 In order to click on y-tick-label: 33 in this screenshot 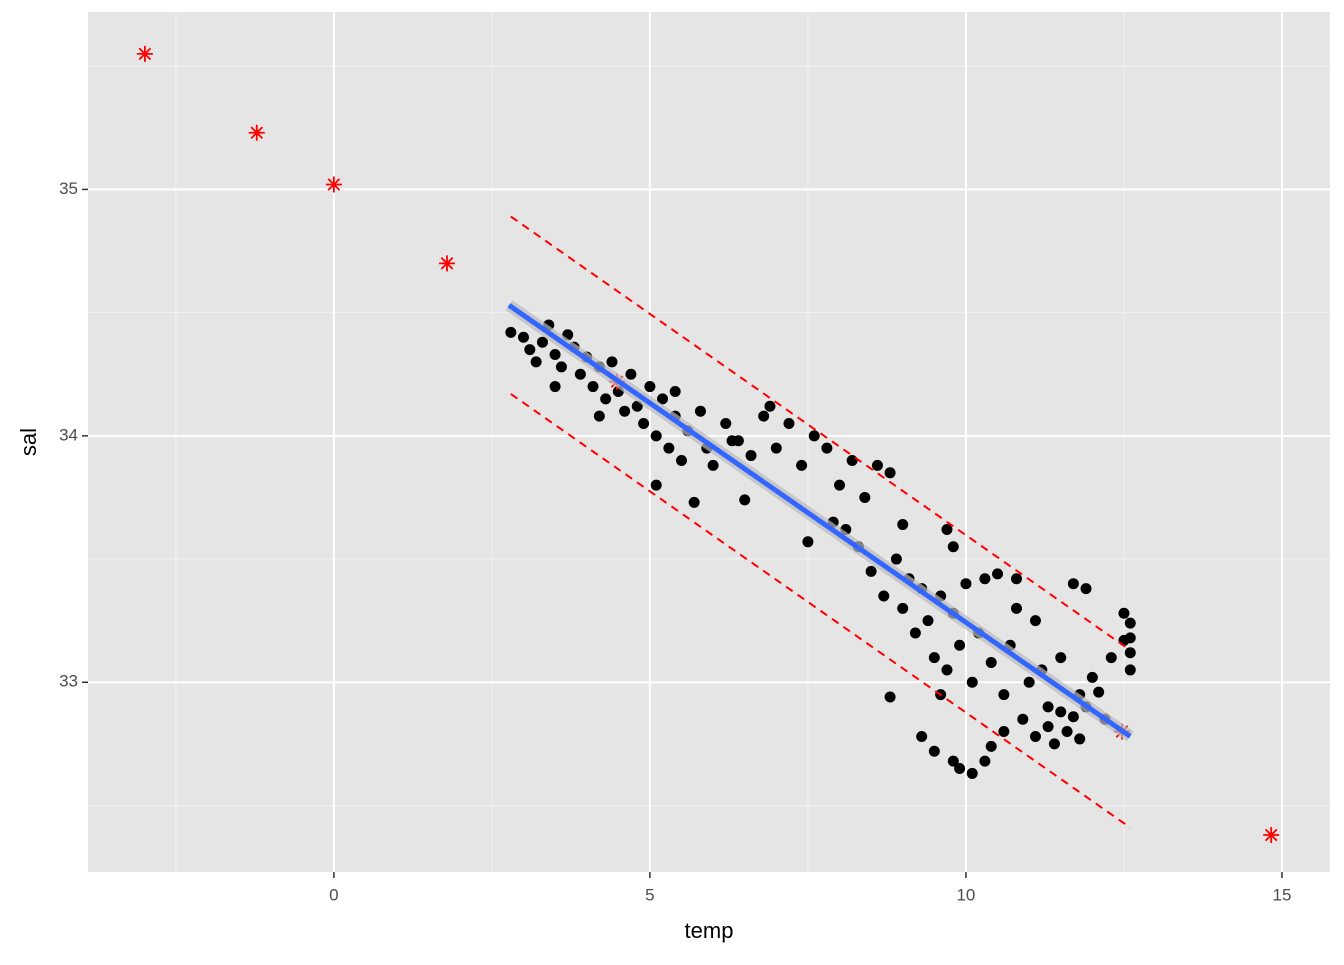, I will do `click(68, 681)`.